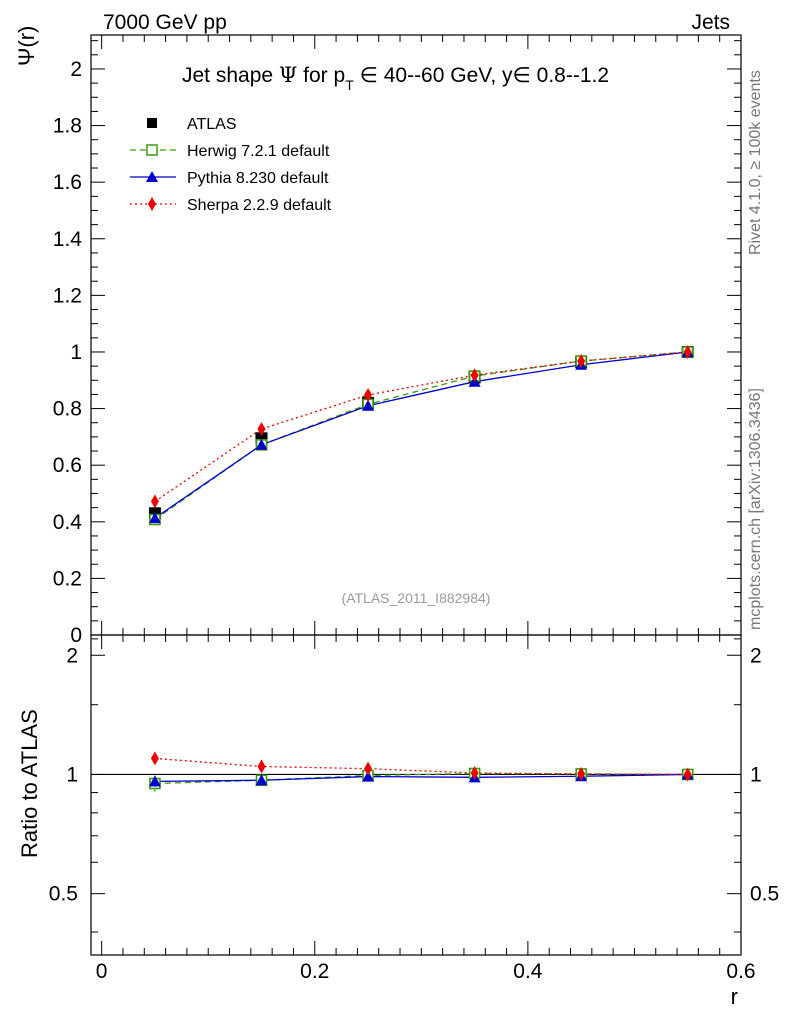 The height and width of the screenshot is (1024, 786). I want to click on legend-label-sherpa: Sherpa 2.2.9 default, so click(259, 205).